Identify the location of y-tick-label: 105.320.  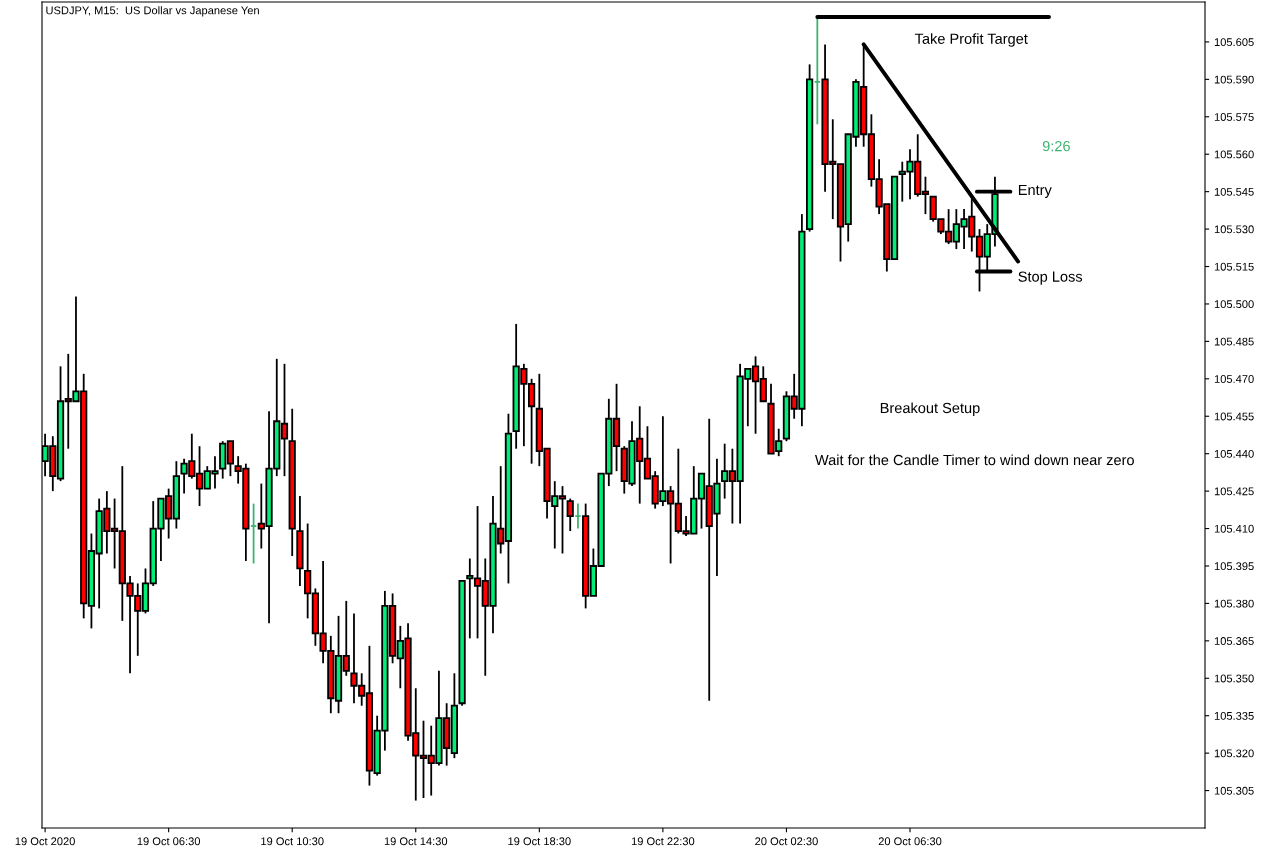
(1234, 753).